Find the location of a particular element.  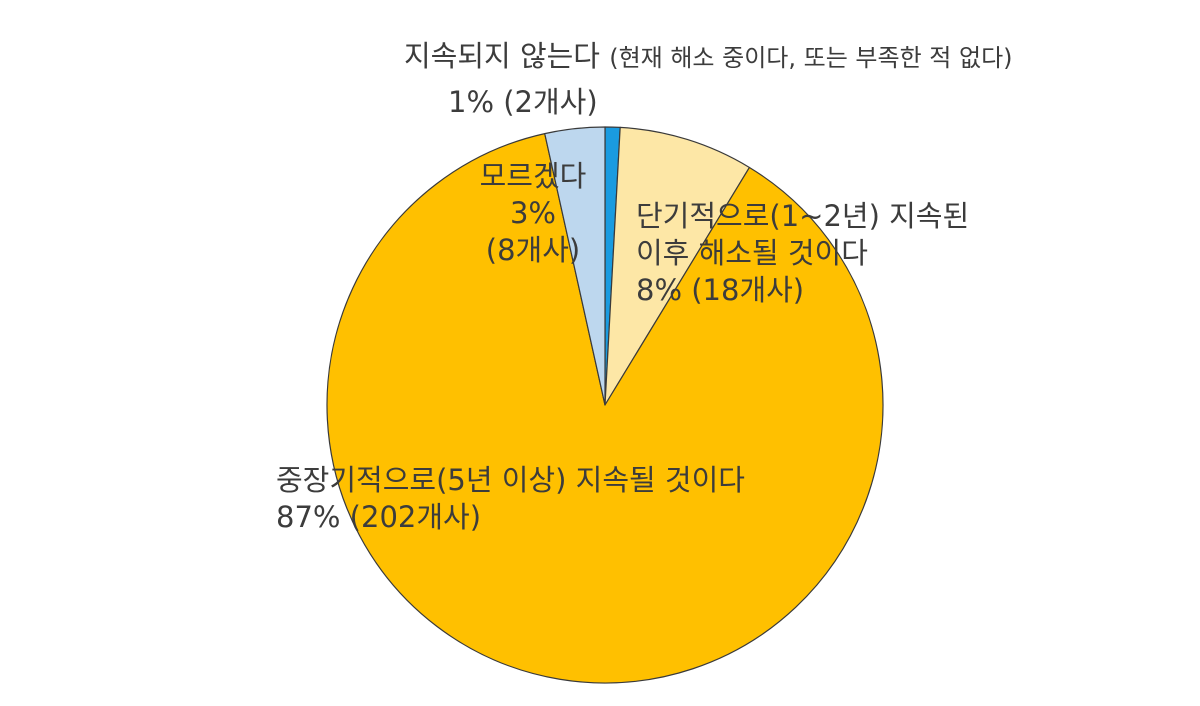

label-unknown-count: (8개사) is located at coordinates (533, 250).